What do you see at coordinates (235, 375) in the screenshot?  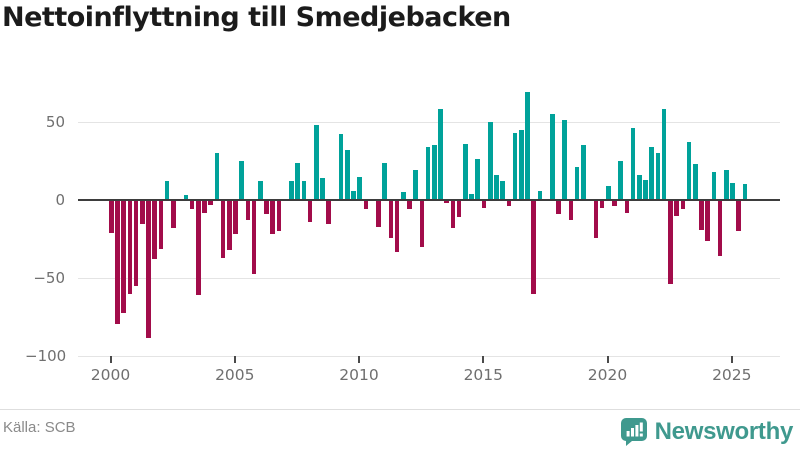 I see `x-axis-label-2005: 2005` at bounding box center [235, 375].